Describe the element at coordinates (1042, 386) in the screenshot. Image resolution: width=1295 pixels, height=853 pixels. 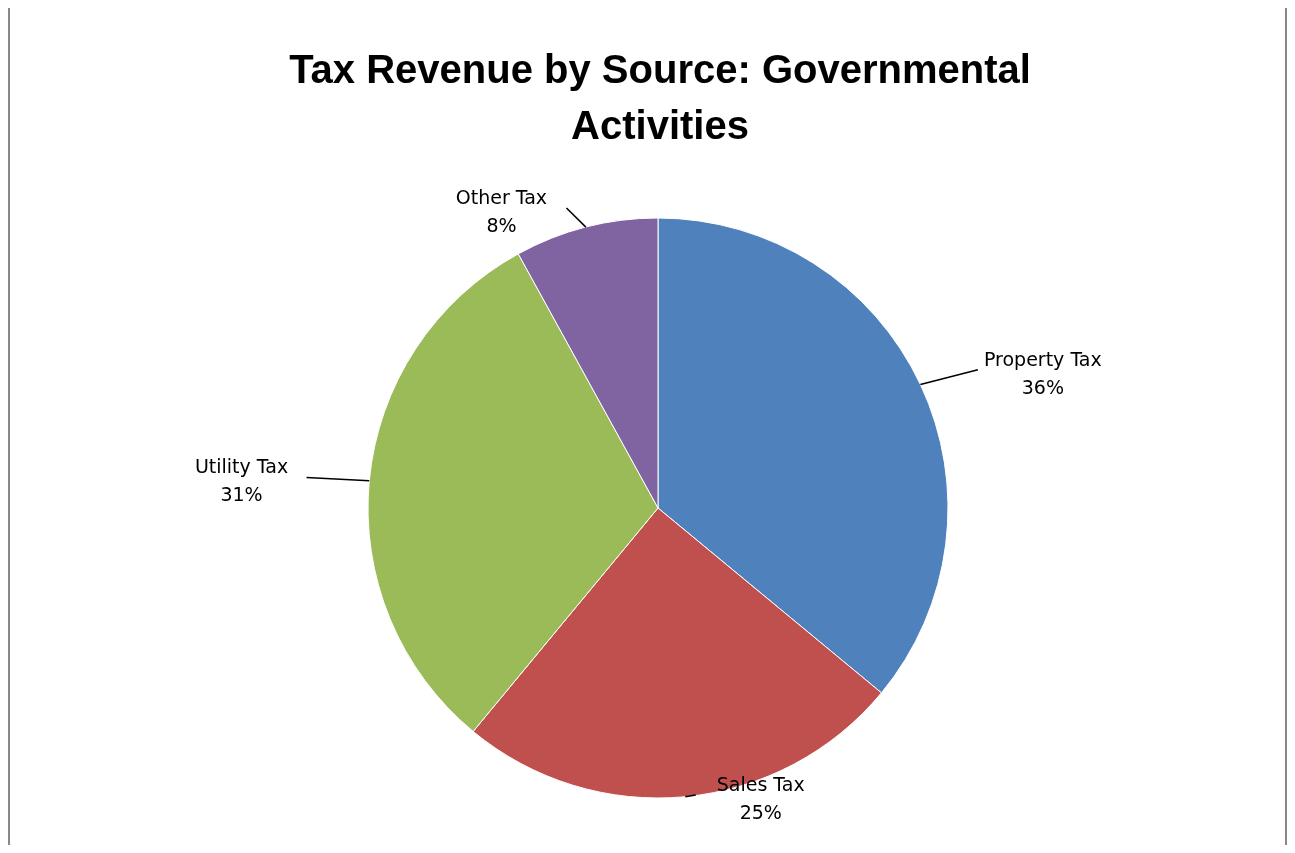
I see `data-label: 36%` at that location.